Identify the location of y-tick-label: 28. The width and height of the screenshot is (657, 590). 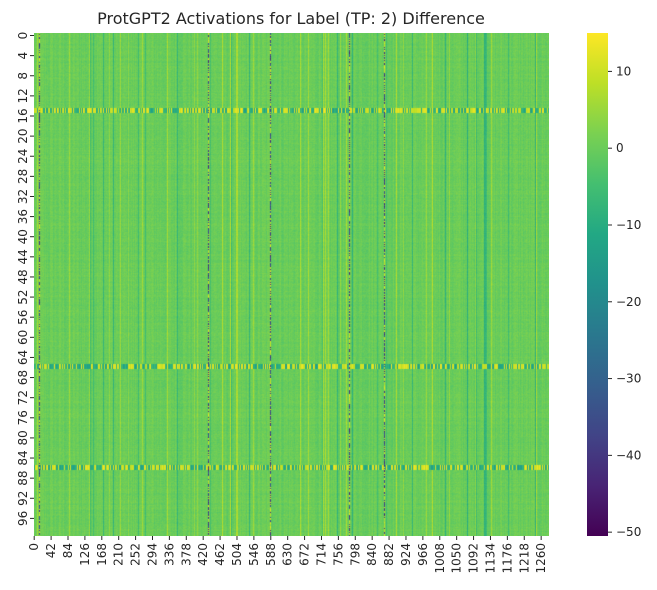
(23, 176).